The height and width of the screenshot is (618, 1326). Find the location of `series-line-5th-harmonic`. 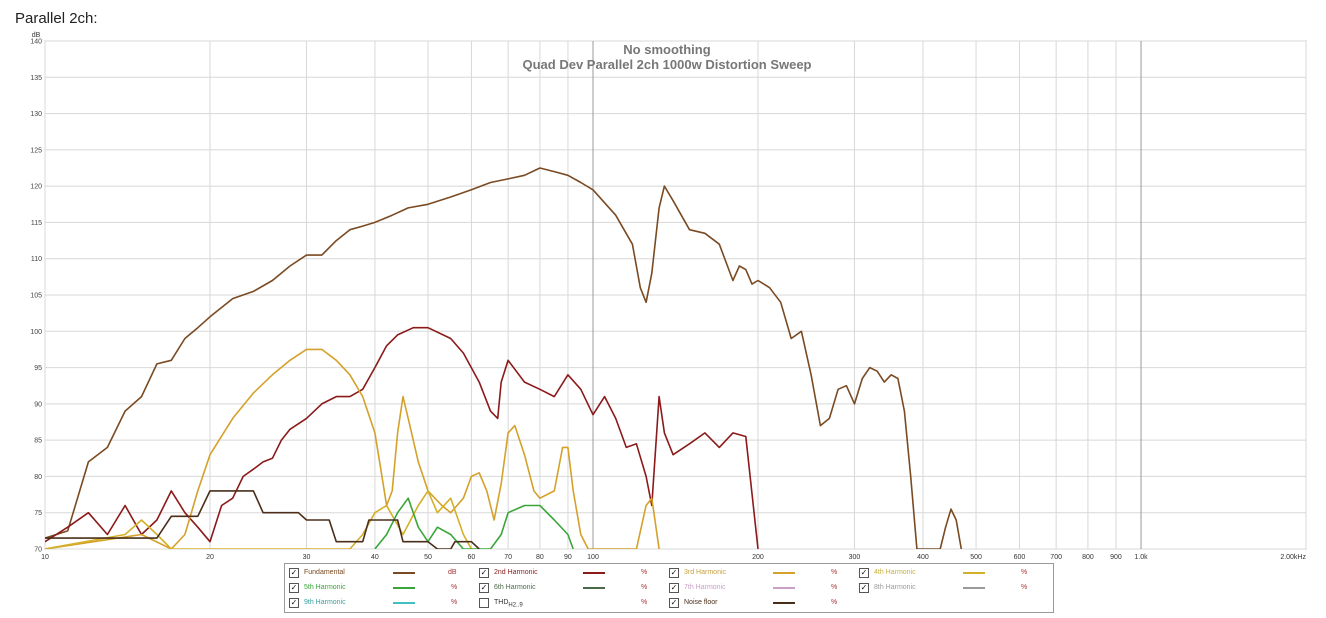

series-line-5th-harmonic is located at coordinates (474, 523).